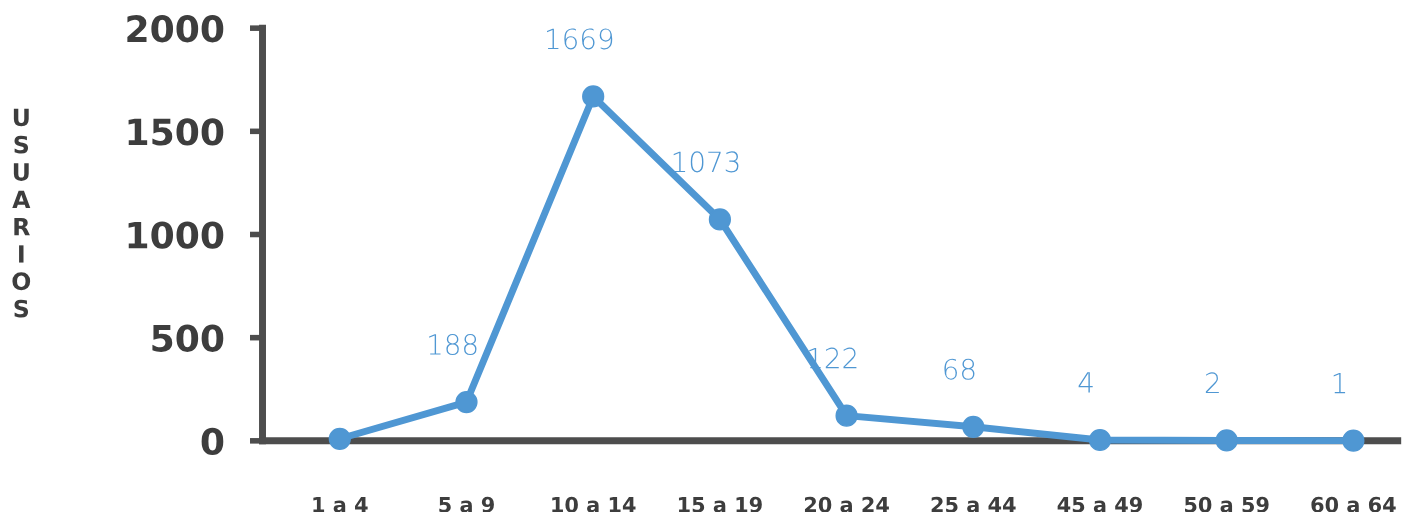 This screenshot has height=512, width=1419. Describe the element at coordinates (466, 504) in the screenshot. I see `x-tick-label: 5 a 9` at that location.